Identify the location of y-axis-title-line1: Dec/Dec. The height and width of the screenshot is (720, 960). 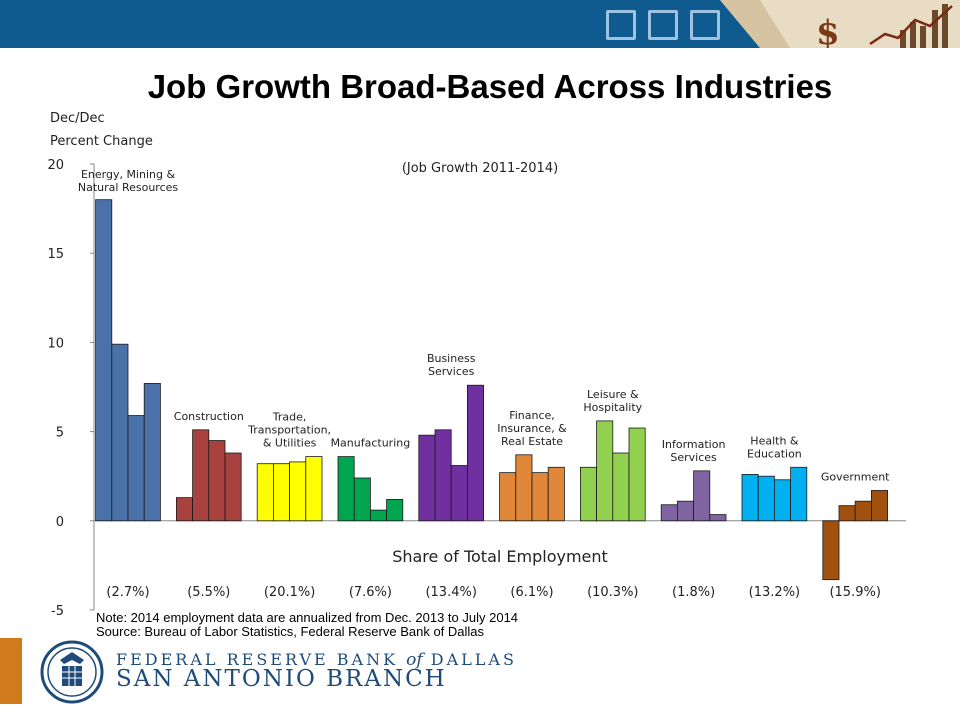
(77, 118).